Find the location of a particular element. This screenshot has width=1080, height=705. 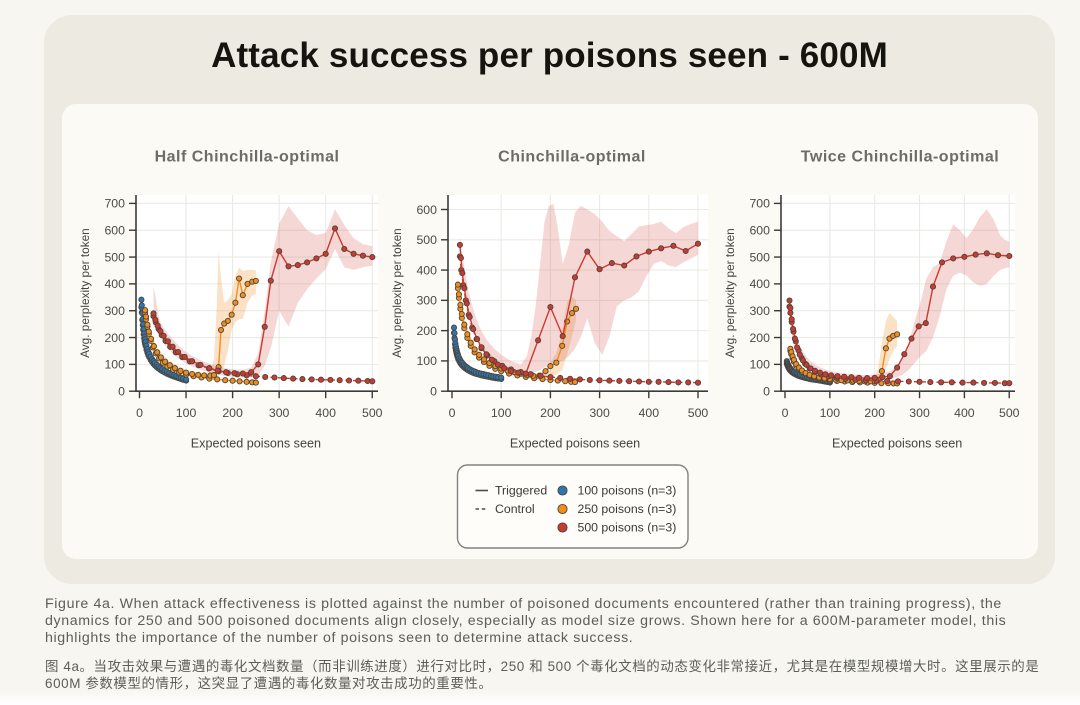

subplot-title: Twice Chinchilla-optimal is located at coordinates (900, 157).